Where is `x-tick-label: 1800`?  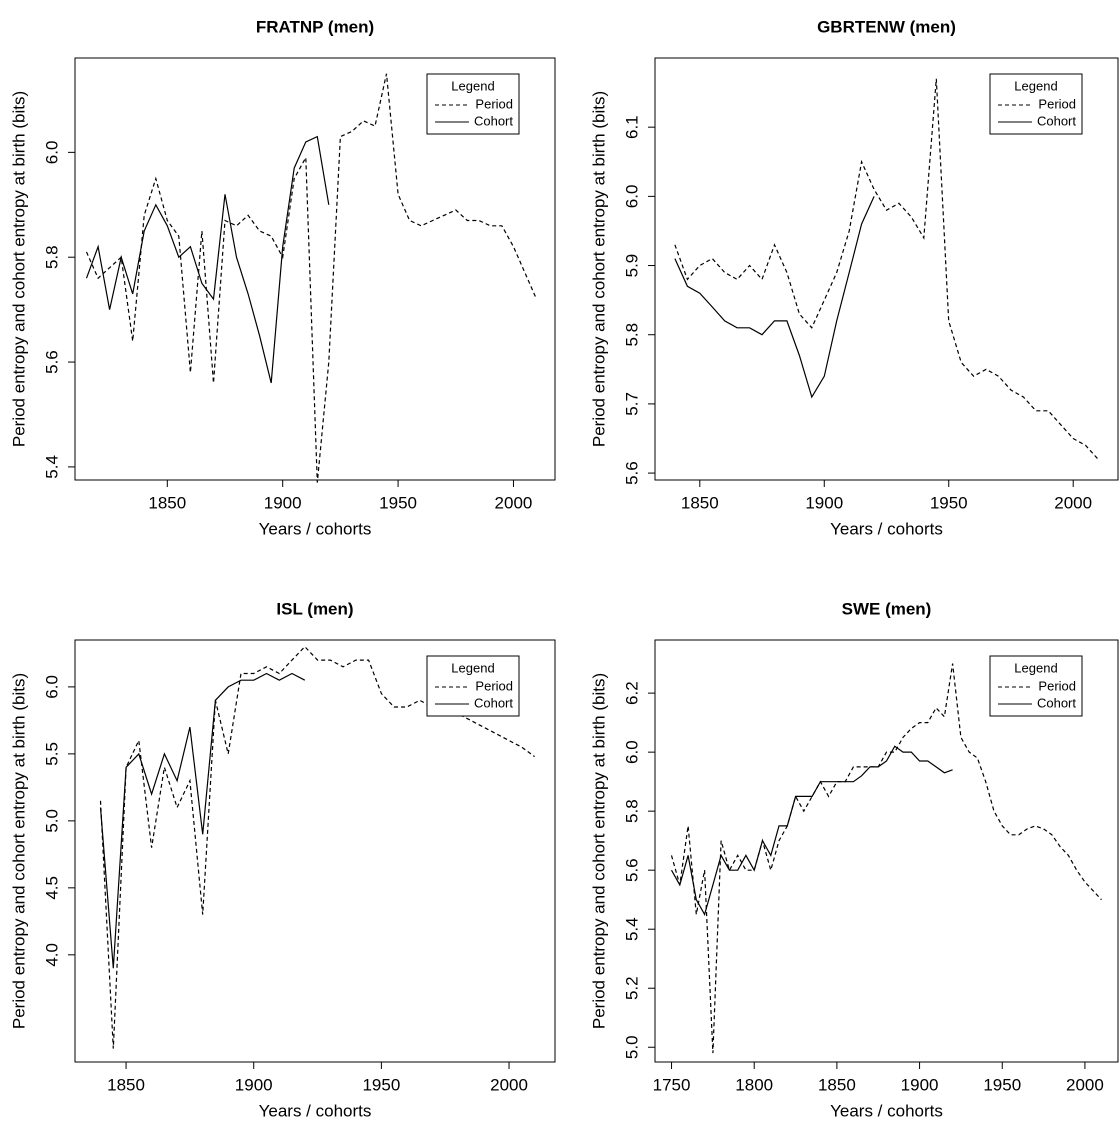
x-tick-label: 1800 is located at coordinates (754, 1084).